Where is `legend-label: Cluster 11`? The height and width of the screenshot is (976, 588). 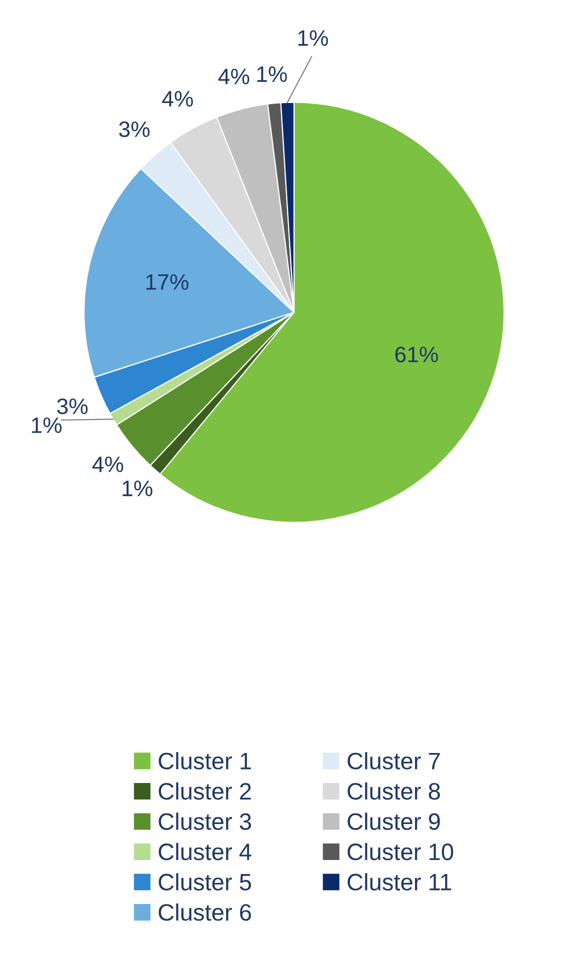 legend-label: Cluster 11 is located at coordinates (400, 882).